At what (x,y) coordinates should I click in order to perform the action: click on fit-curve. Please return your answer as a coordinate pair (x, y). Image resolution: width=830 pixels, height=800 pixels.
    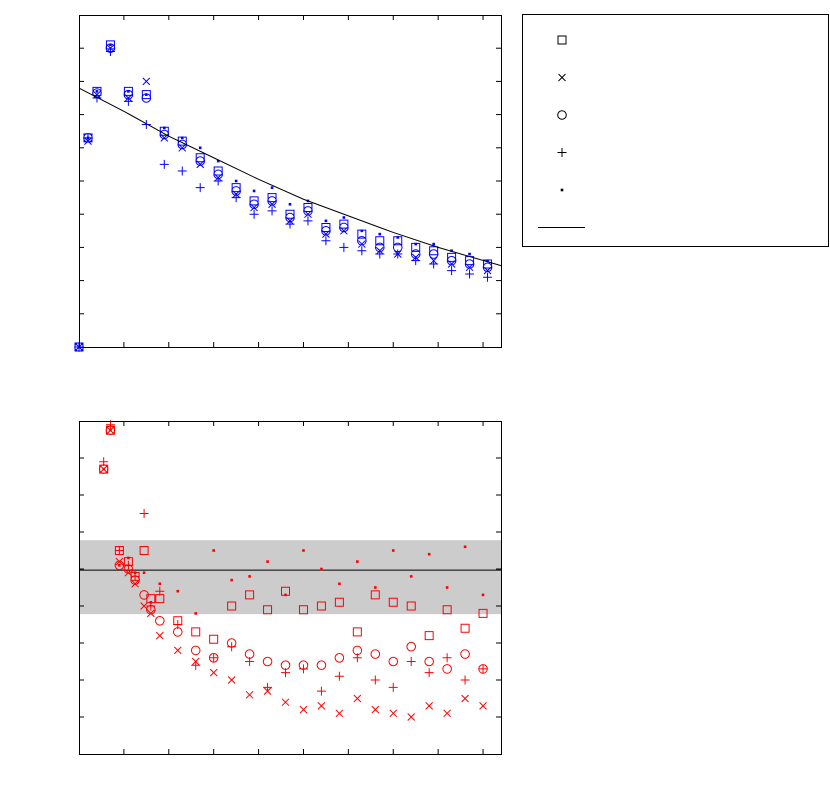
    Looking at the image, I should click on (290, 177).